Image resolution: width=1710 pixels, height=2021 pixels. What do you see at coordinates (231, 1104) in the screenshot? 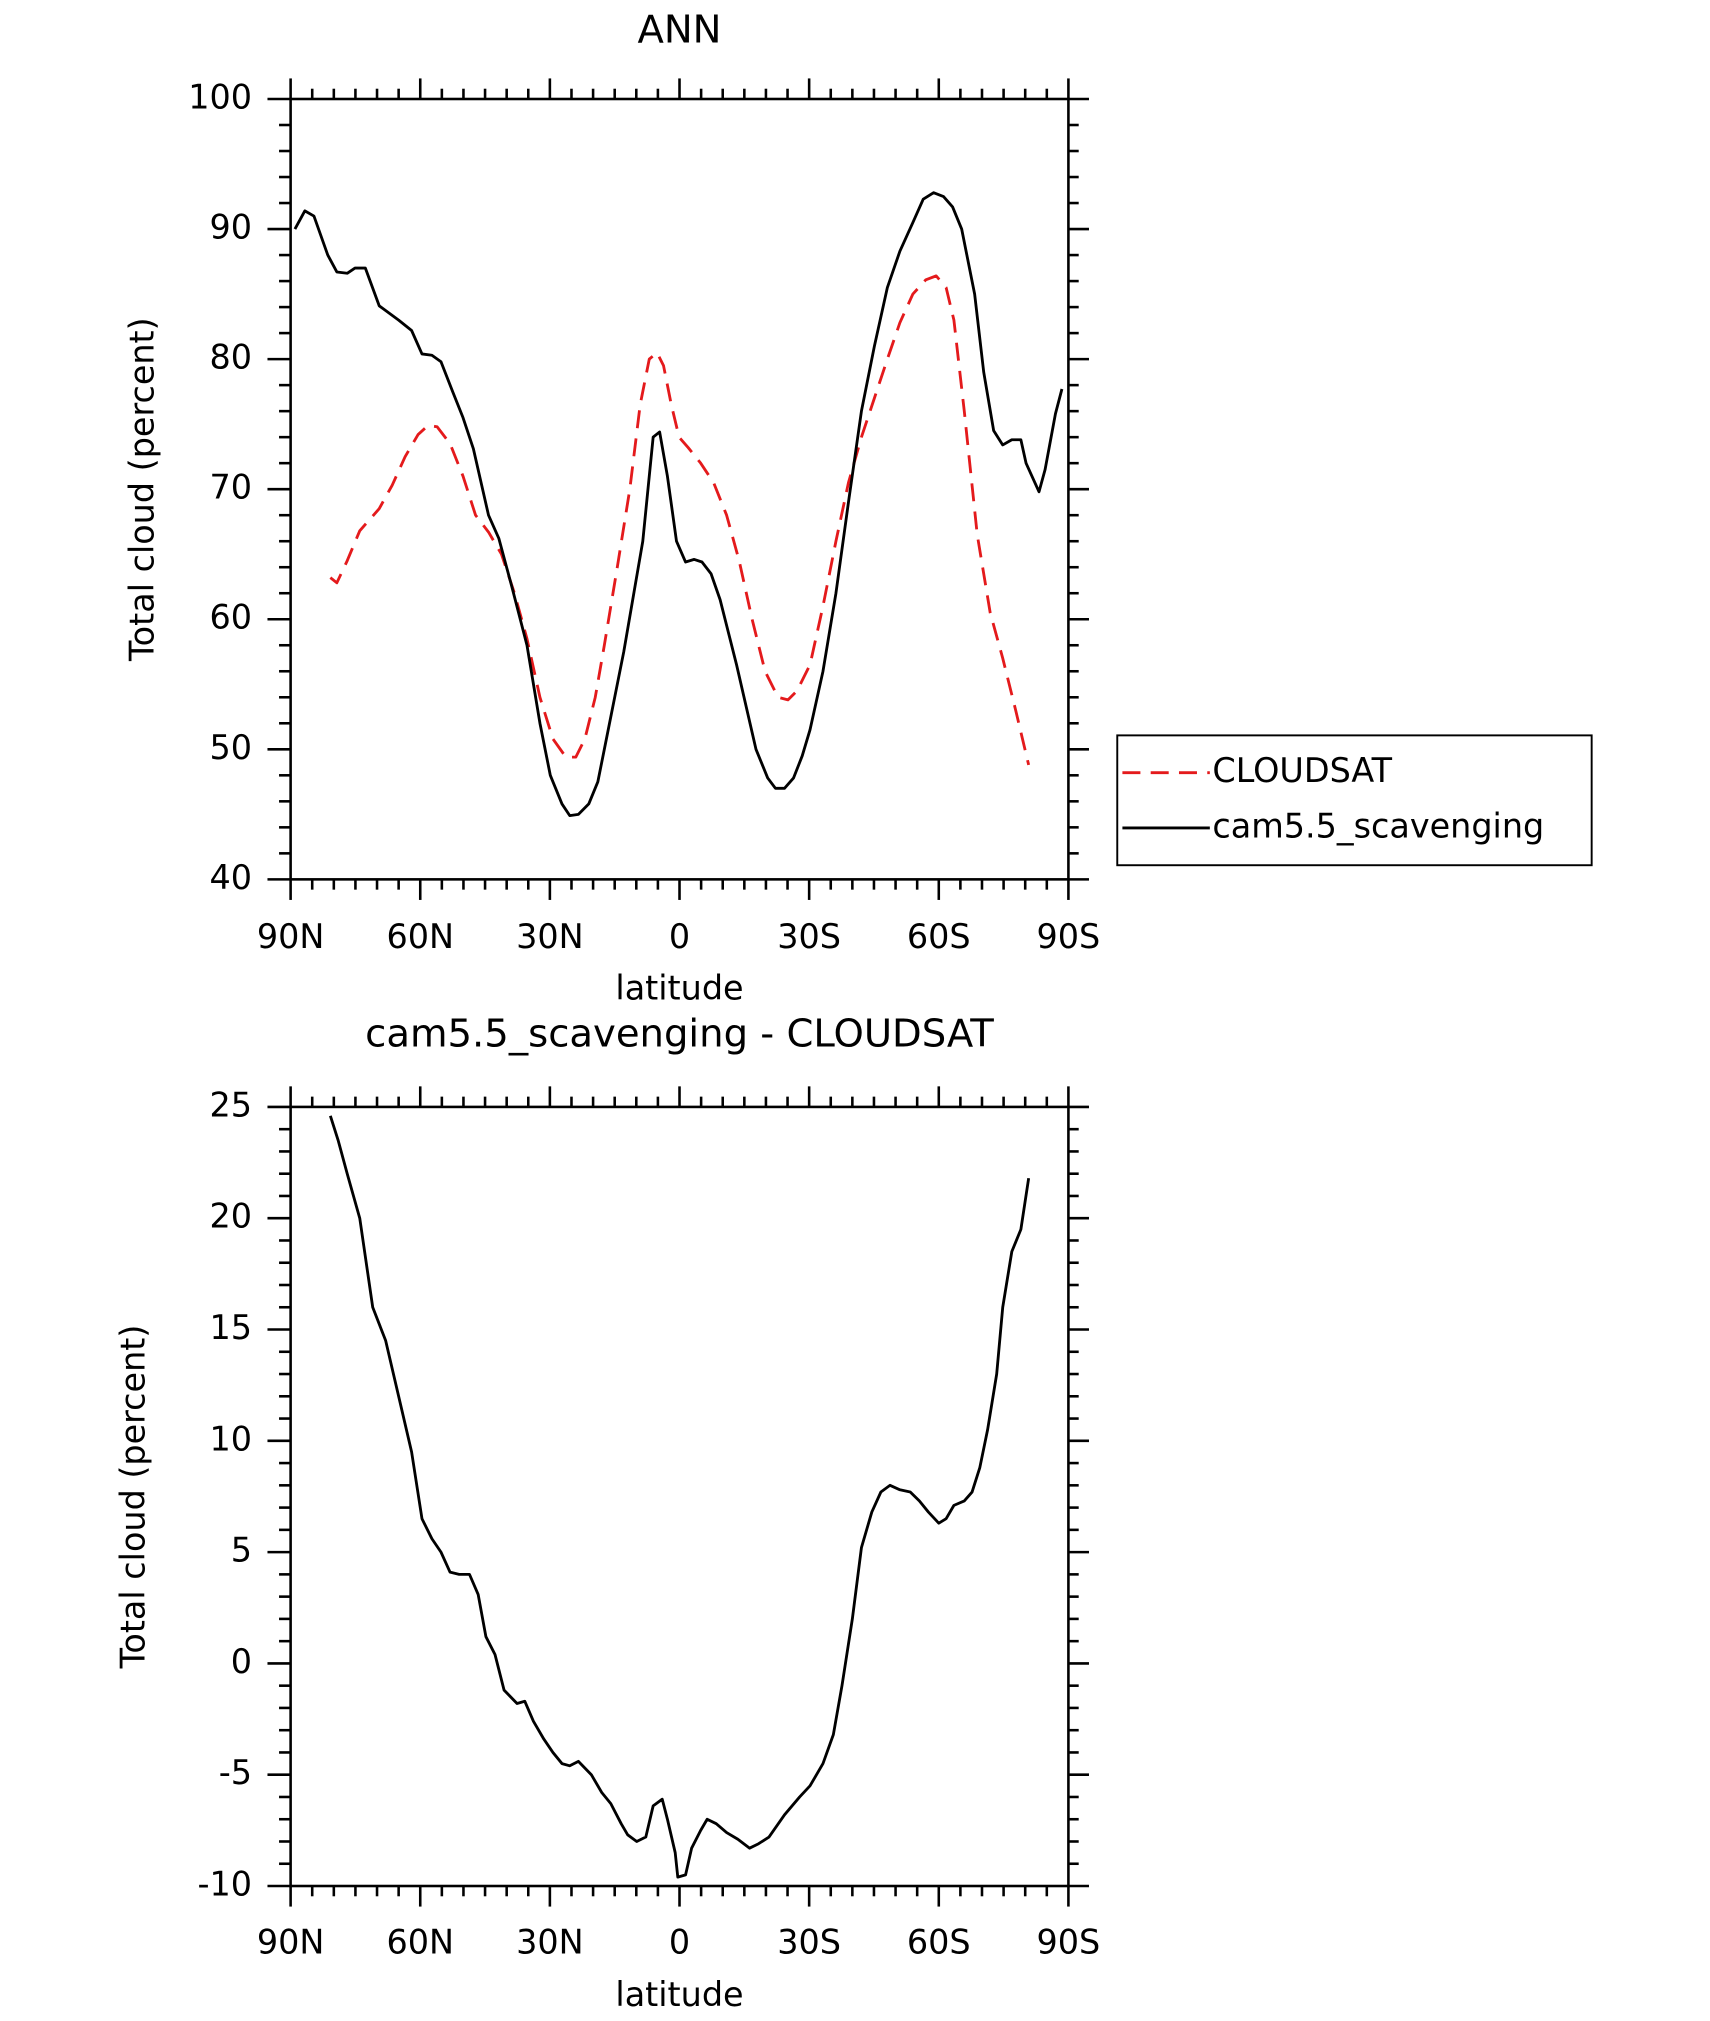
I see `y-tick-label: 25` at bounding box center [231, 1104].